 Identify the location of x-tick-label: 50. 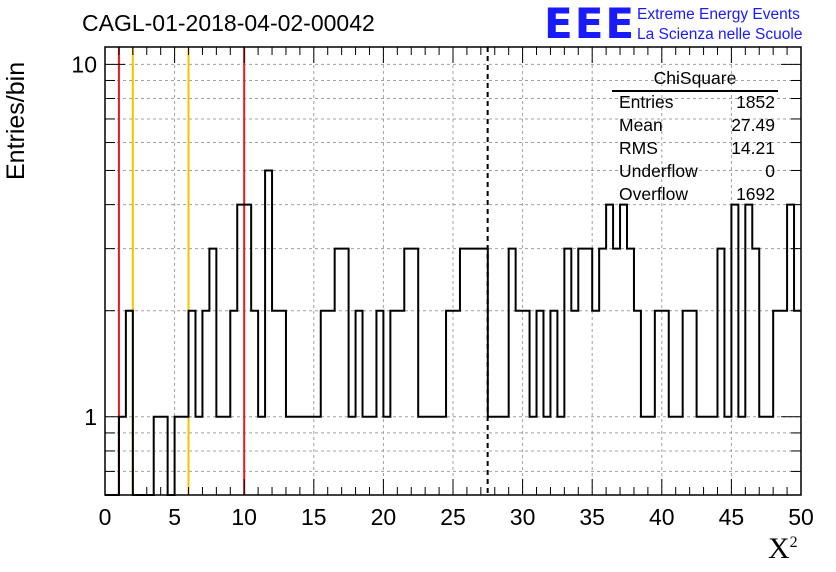
(801, 517).